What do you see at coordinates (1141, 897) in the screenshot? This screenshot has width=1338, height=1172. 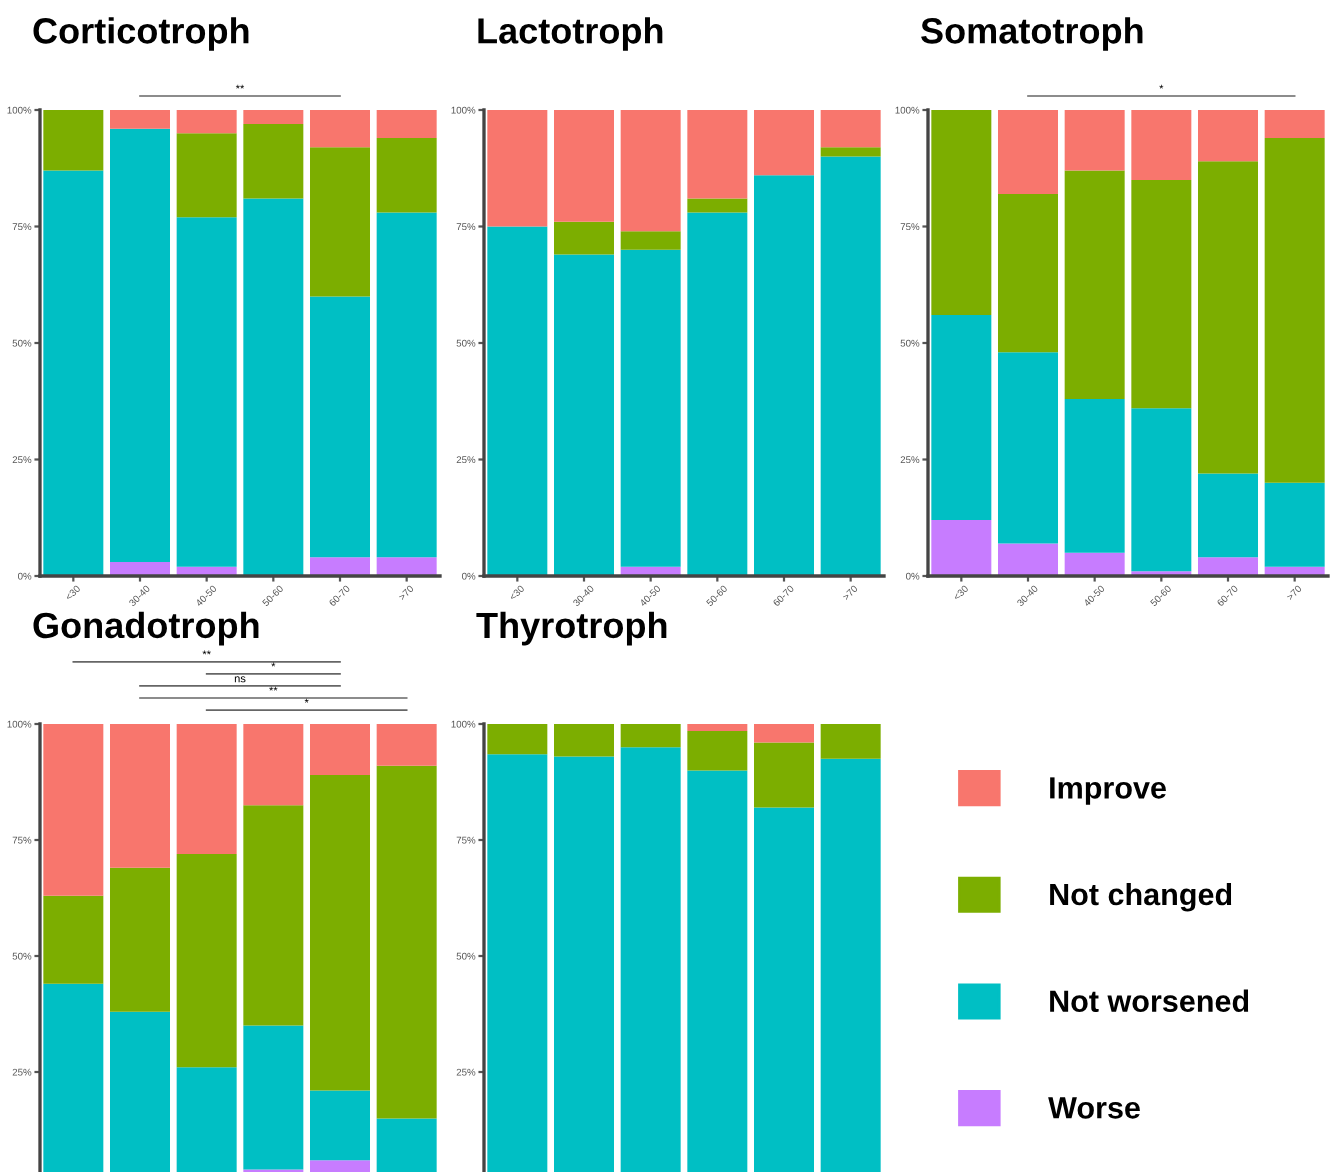 I see `legend-label: Not changed` at bounding box center [1141, 897].